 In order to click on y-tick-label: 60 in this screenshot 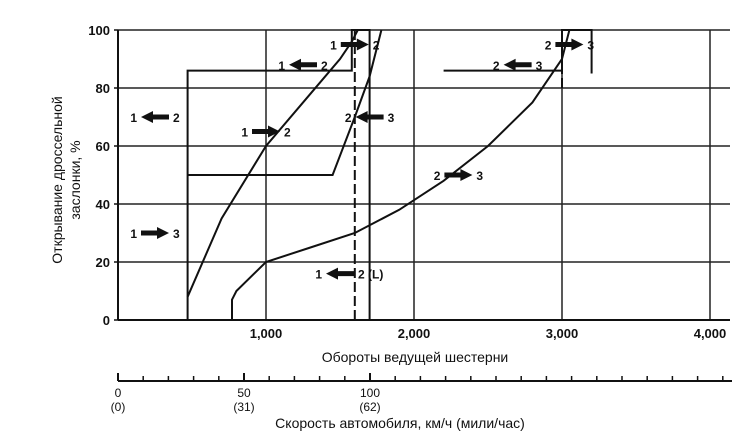, I will do `click(103, 146)`.